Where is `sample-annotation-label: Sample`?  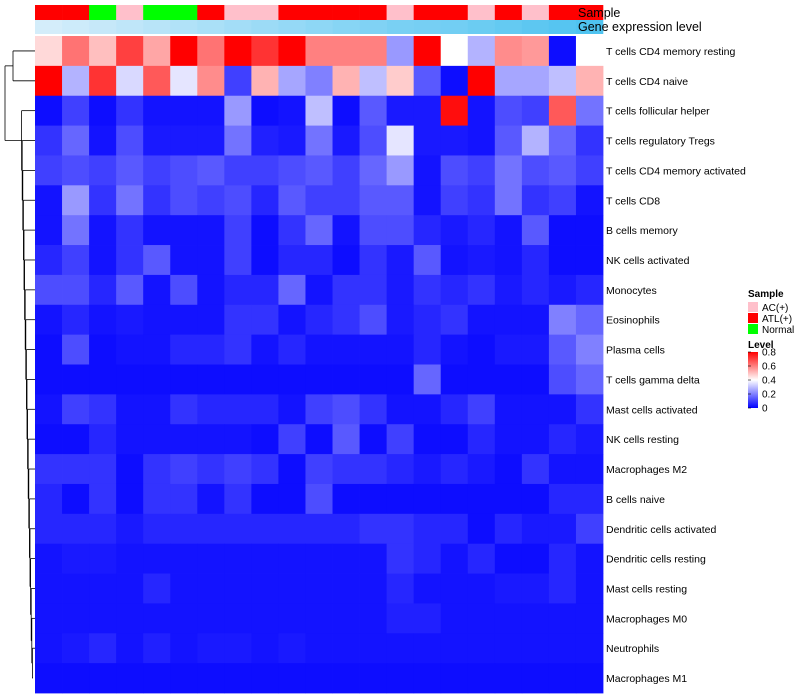
sample-annotation-label: Sample is located at coordinates (599, 13).